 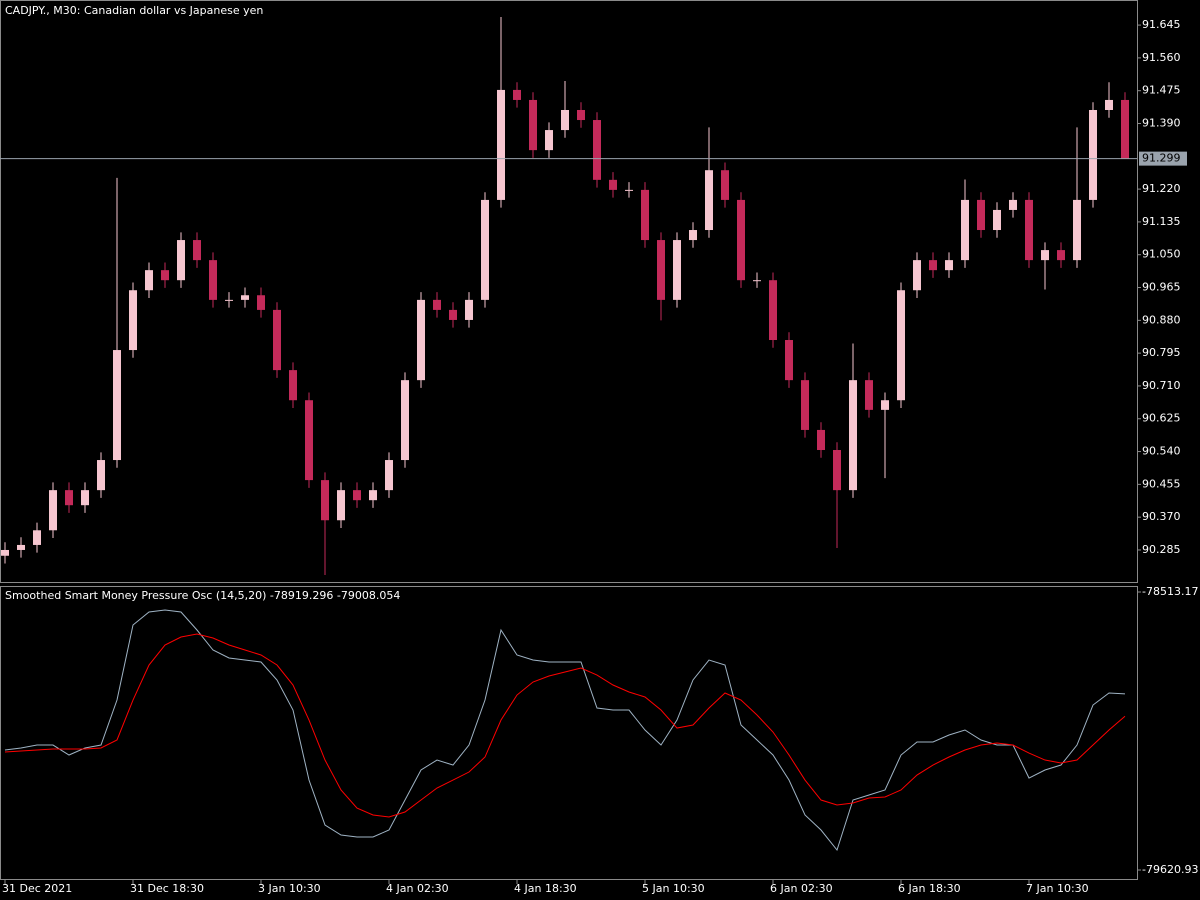 What do you see at coordinates (1161, 123) in the screenshot?
I see `y-tick-label: 91.390` at bounding box center [1161, 123].